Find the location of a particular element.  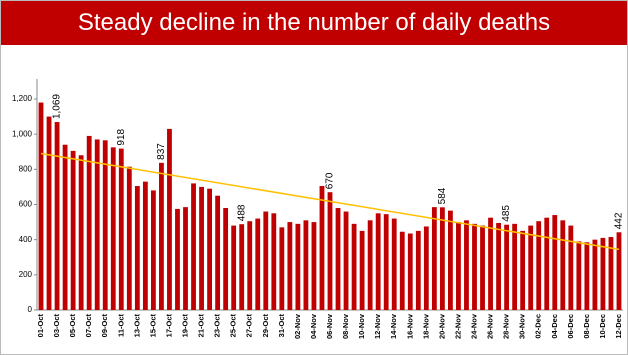

x-tick-label: 04-Dec is located at coordinates (554, 326).